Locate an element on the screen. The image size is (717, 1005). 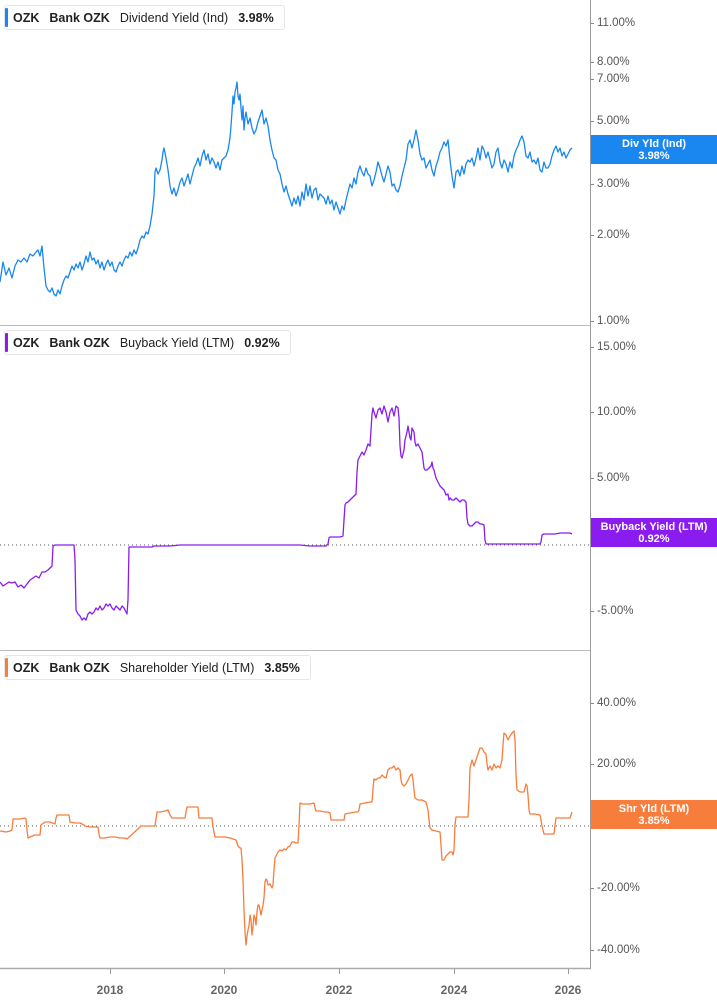
current-value-badge-shareholder: Shr Yld (LTM) 3.85% is located at coordinates (654, 814).